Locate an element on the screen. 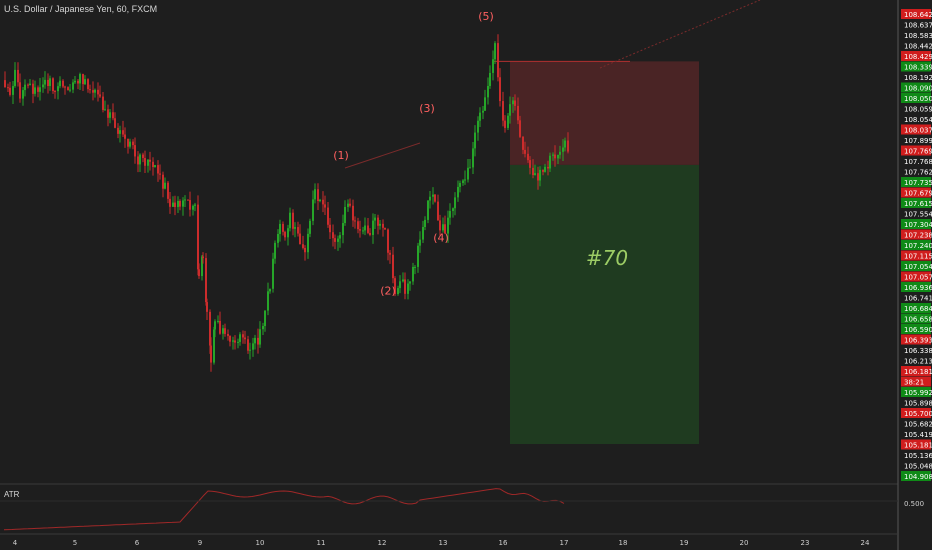 The width and height of the screenshot is (932, 550). x-tick-label: 6 is located at coordinates (137, 543).